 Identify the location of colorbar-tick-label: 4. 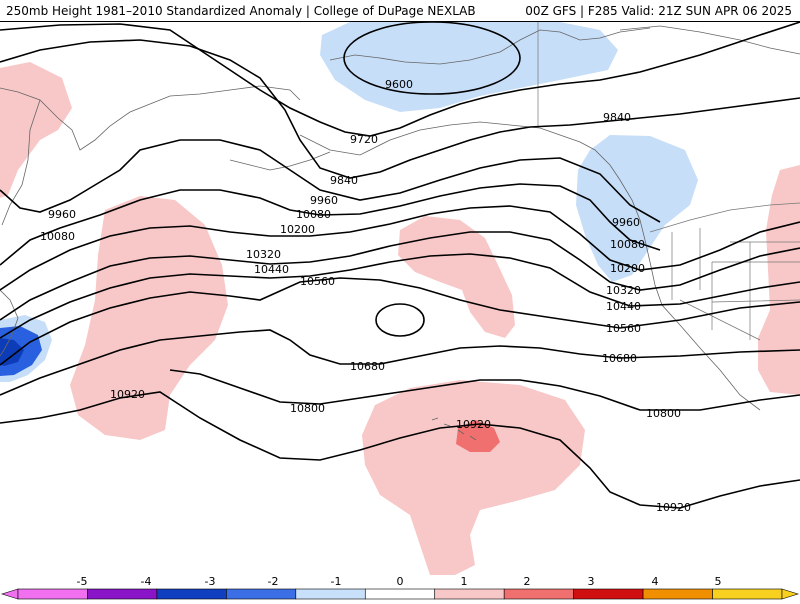
(655, 581).